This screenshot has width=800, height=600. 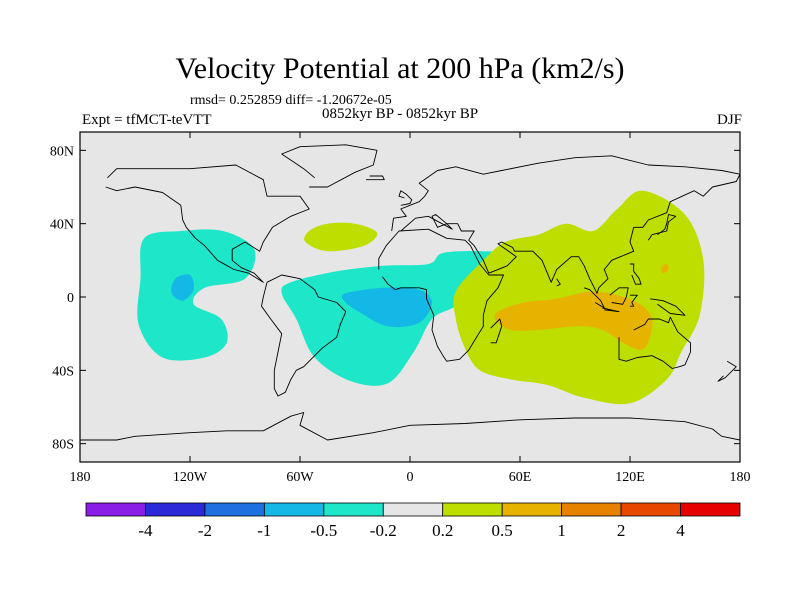 I want to click on coastline-new-zealand, so click(x=727, y=371).